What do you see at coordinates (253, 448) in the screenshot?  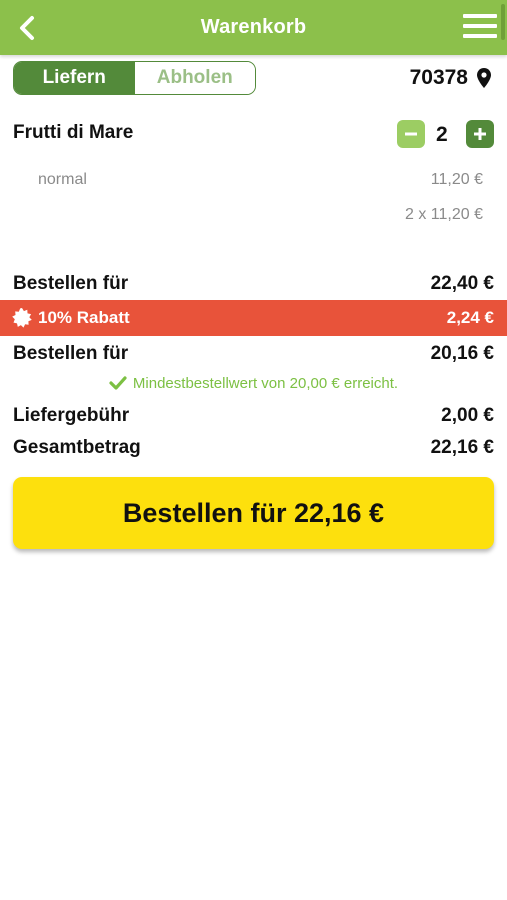 I see `total-row: Gesamtbetrag 22,16 €` at bounding box center [253, 448].